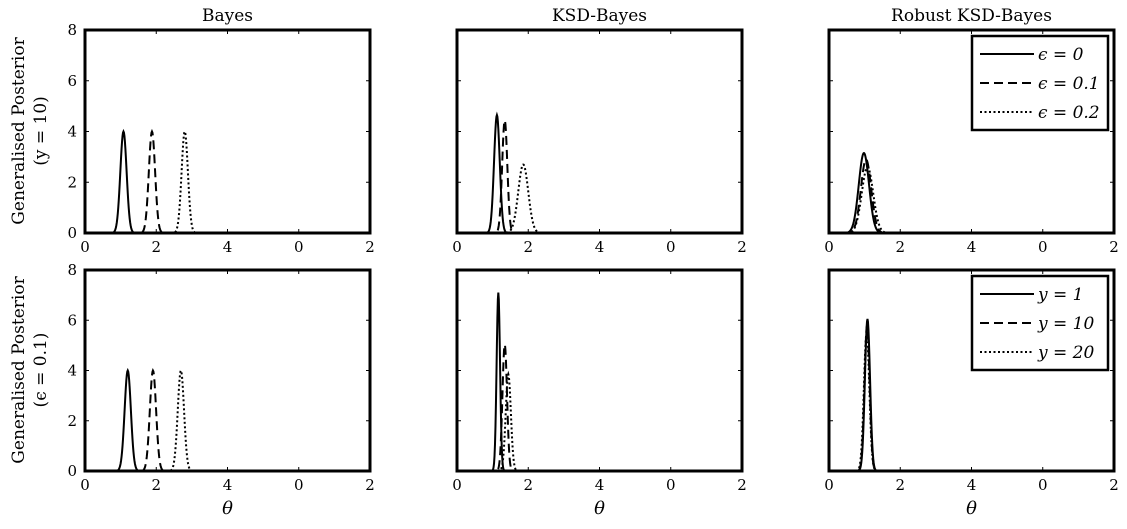 Image resolution: width=1127 pixels, height=529 pixels. I want to click on legend: y = 1 y = 10 y = 20, so click(1040, 323).